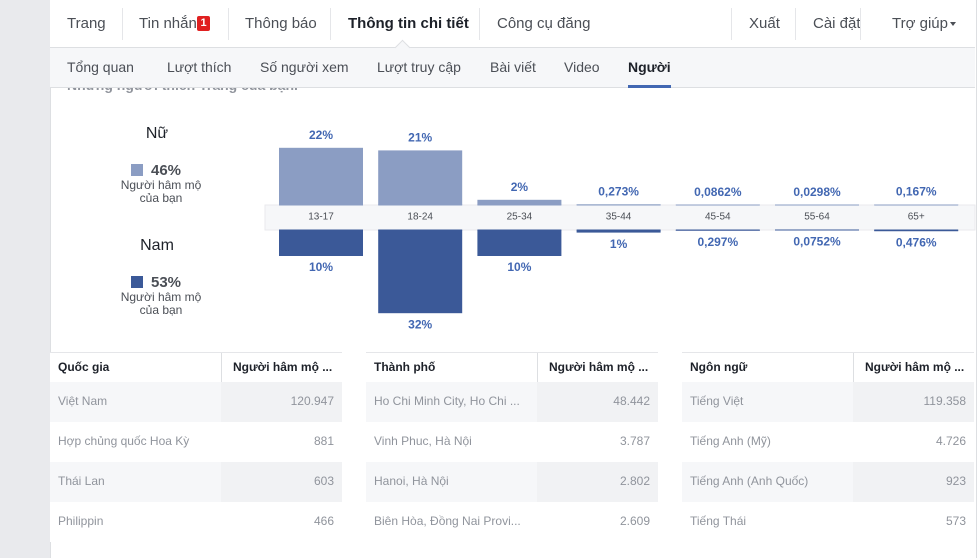 The image size is (977, 558). I want to click on x-tick-label: 18-24, so click(420, 217).